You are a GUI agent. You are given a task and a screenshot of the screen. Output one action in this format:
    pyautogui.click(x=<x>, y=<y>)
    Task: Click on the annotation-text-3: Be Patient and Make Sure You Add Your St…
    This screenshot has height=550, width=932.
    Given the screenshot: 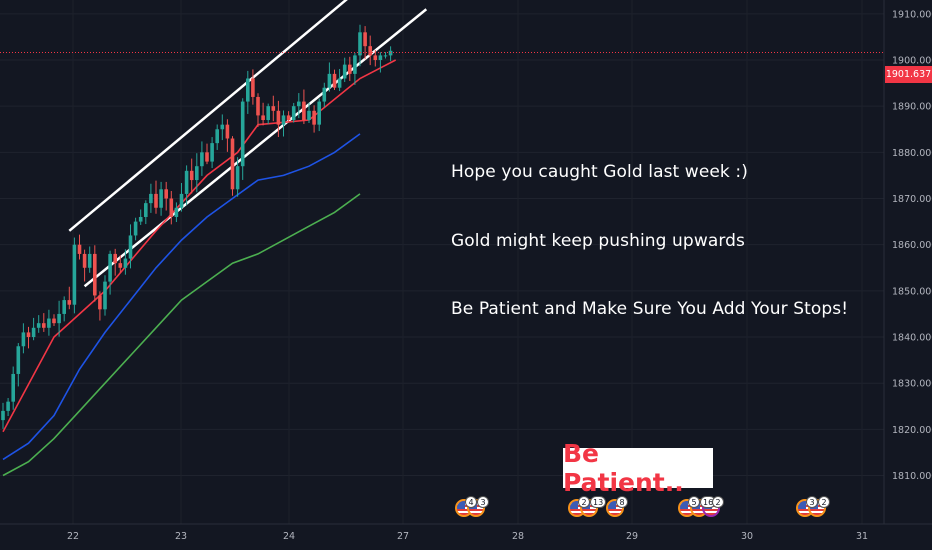 What is the action you would take?
    pyautogui.click(x=650, y=309)
    